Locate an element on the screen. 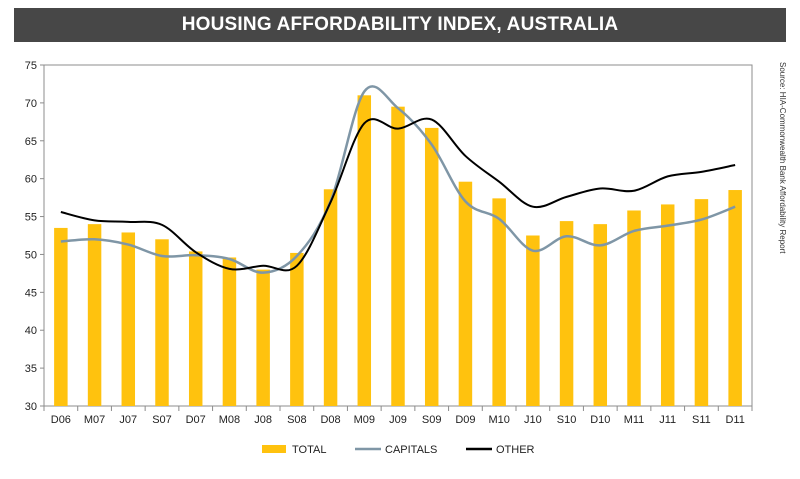 This screenshot has height=479, width=800. bar-m10 is located at coordinates (499, 302).